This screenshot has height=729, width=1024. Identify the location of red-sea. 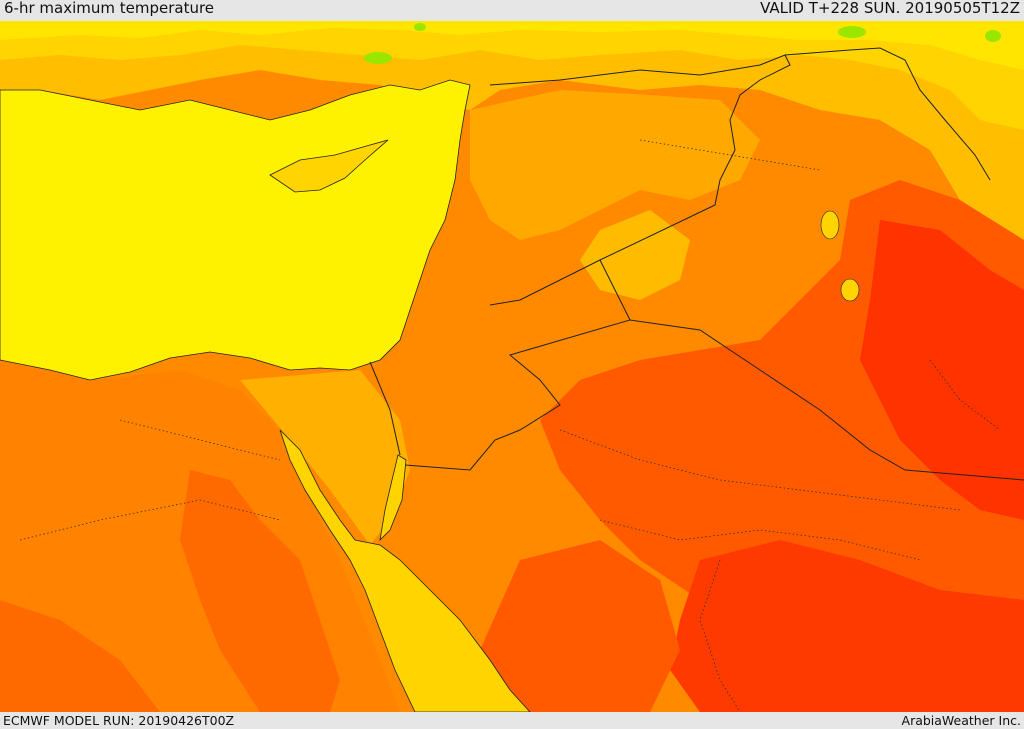
(405, 570).